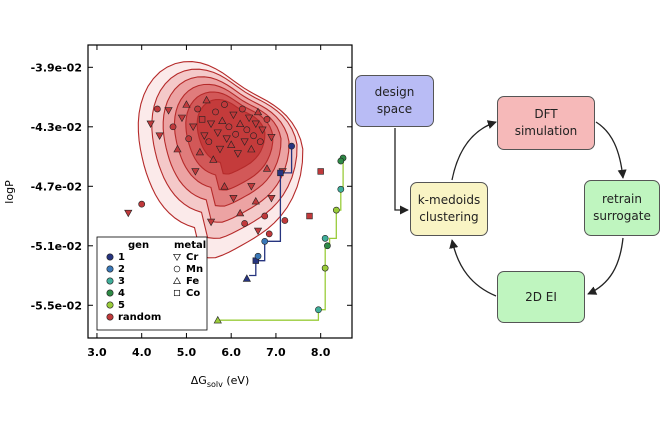 The image size is (667, 428). I want to click on y-tick-label: -4.7e-02, so click(56, 186).